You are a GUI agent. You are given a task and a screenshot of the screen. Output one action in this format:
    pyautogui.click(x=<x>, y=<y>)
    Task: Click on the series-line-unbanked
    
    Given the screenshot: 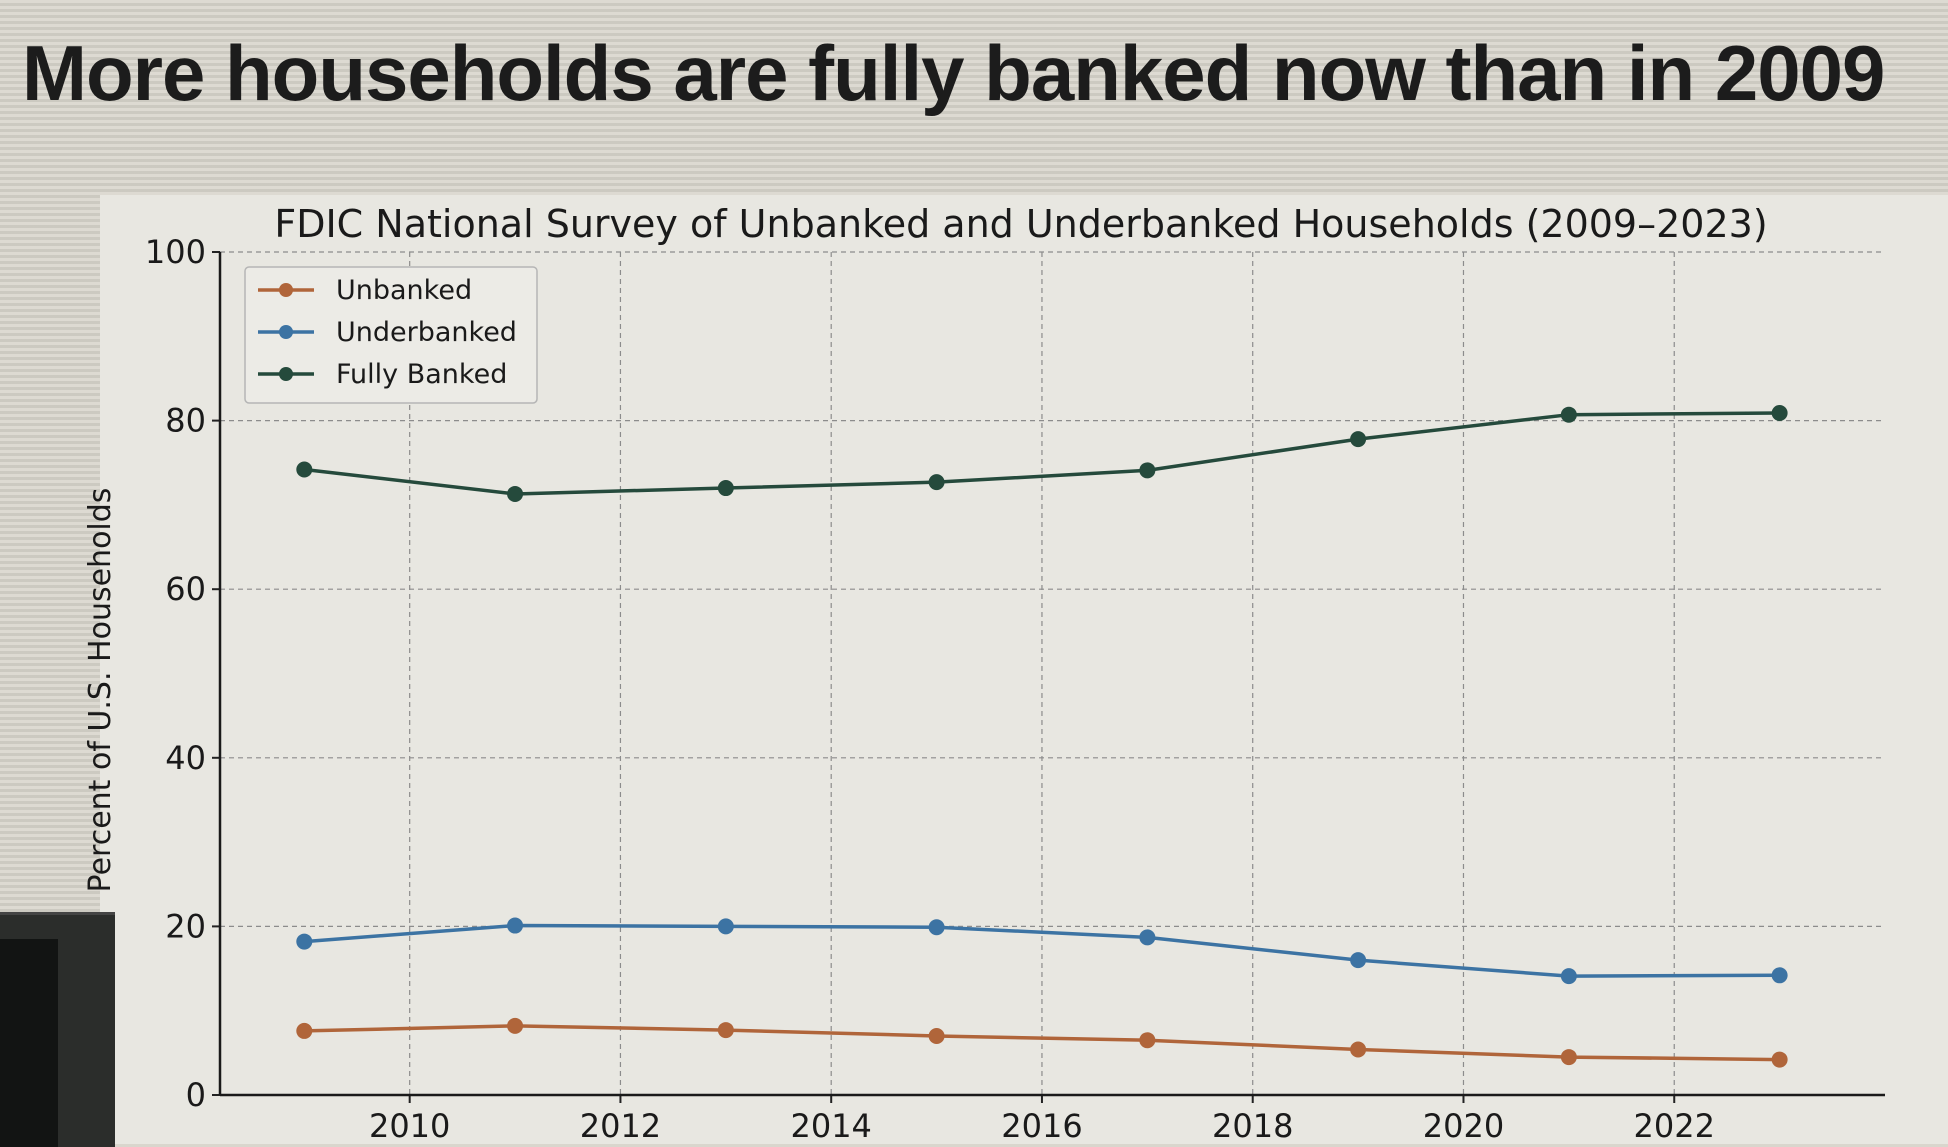 What is the action you would take?
    pyautogui.click(x=1042, y=1043)
    